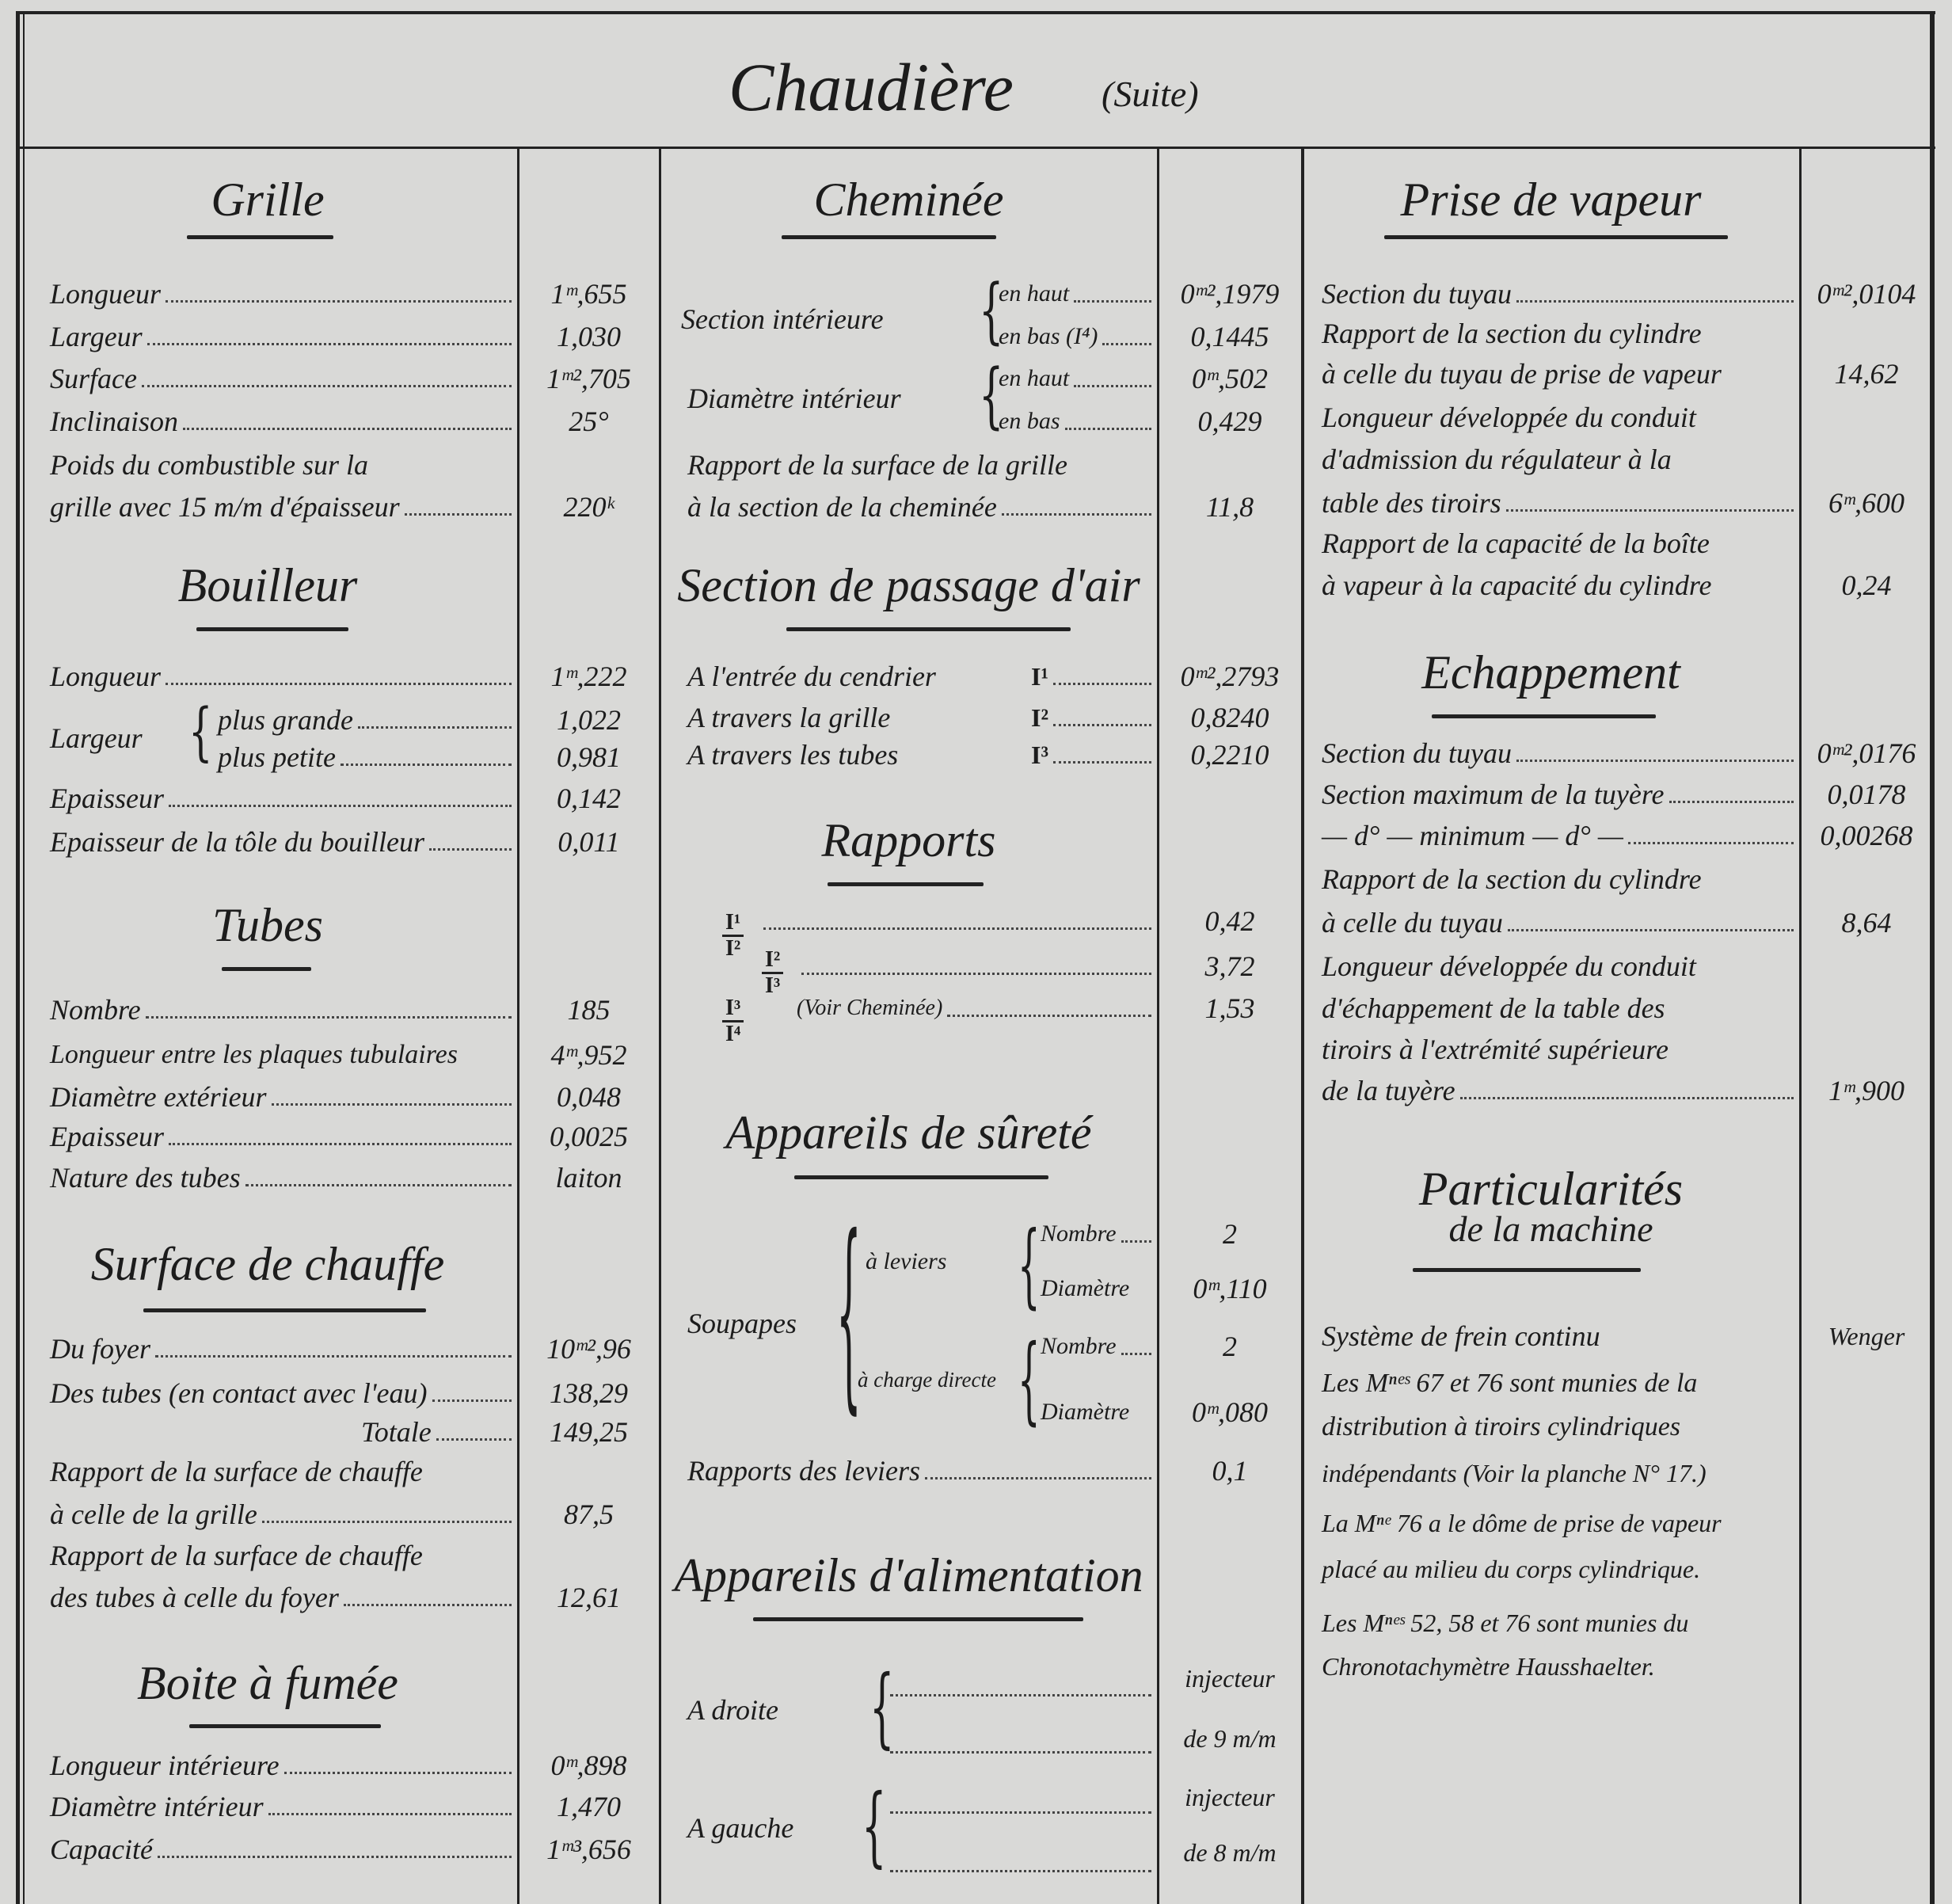 This screenshot has height=1904, width=1952. What do you see at coordinates (842, 507) in the screenshot?
I see `label: à la section de la cheminée` at bounding box center [842, 507].